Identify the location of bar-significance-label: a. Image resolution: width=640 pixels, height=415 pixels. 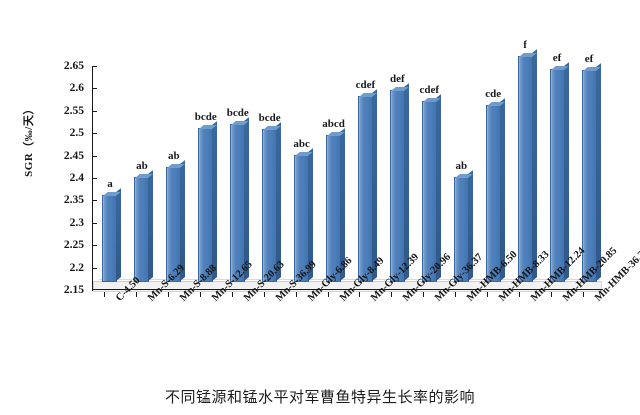
(110, 183).